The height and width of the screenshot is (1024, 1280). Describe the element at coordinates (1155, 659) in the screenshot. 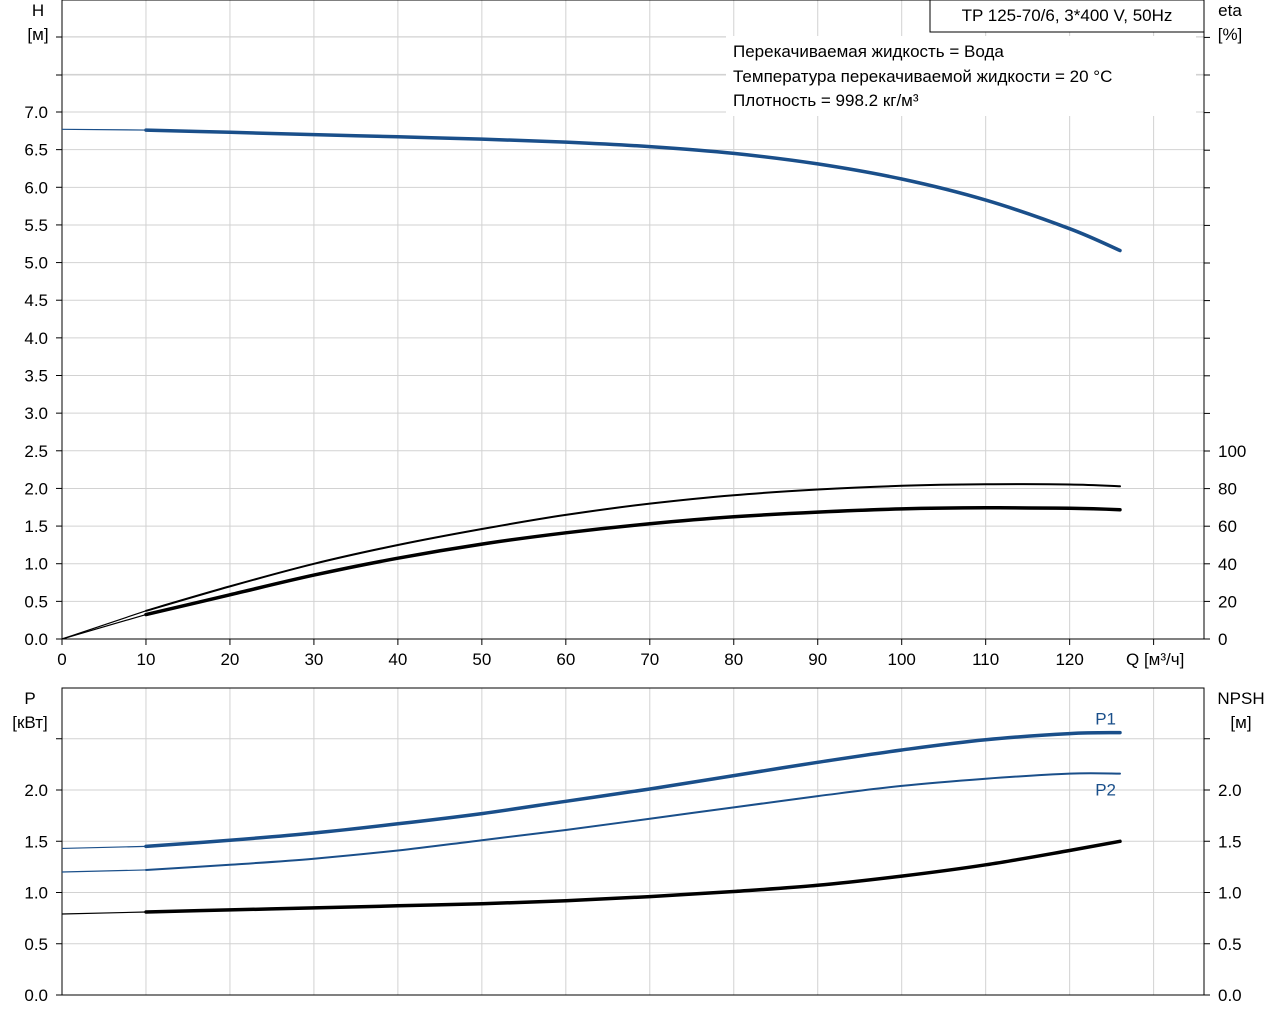

I see `x-axis-label: Q [м³/ч]` at that location.